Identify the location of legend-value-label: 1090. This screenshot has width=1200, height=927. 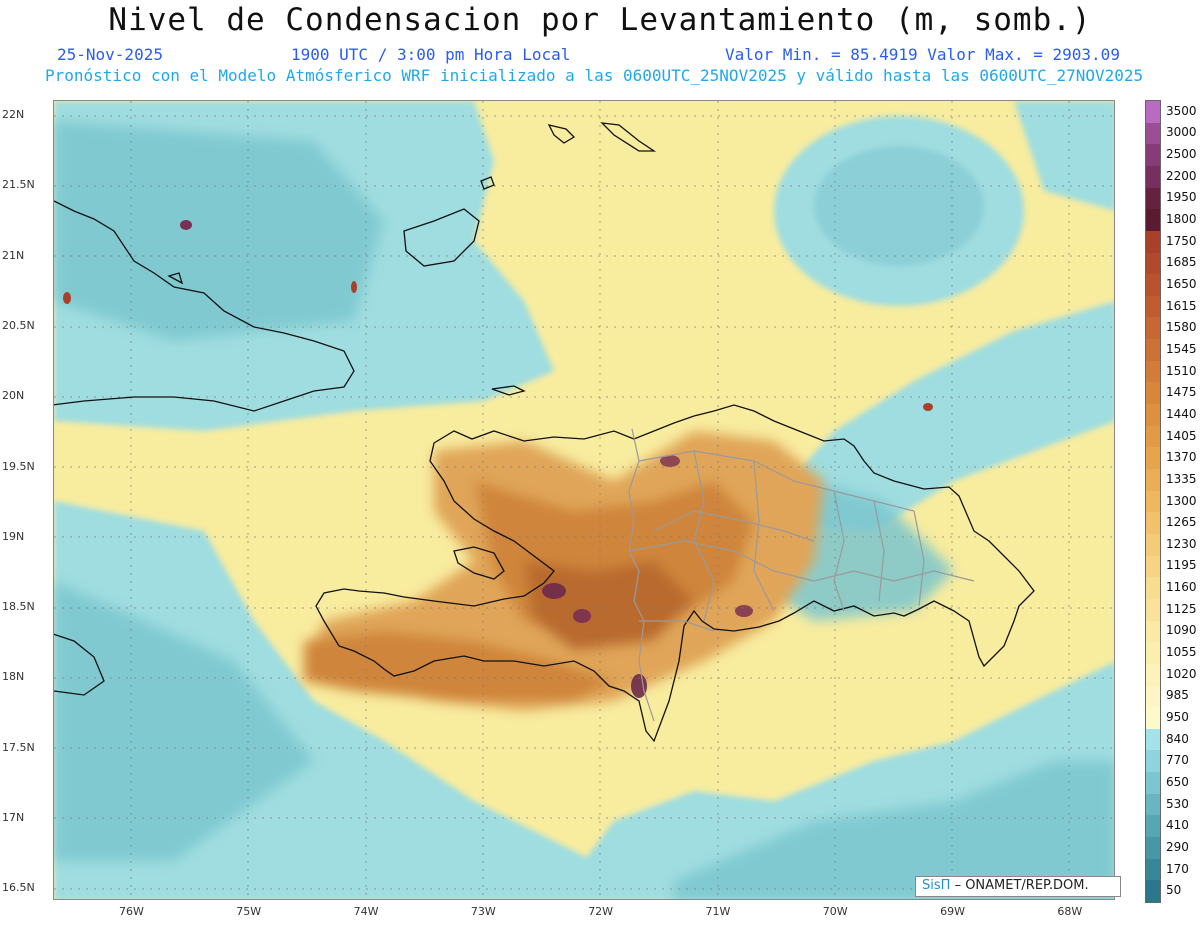
(1181, 630).